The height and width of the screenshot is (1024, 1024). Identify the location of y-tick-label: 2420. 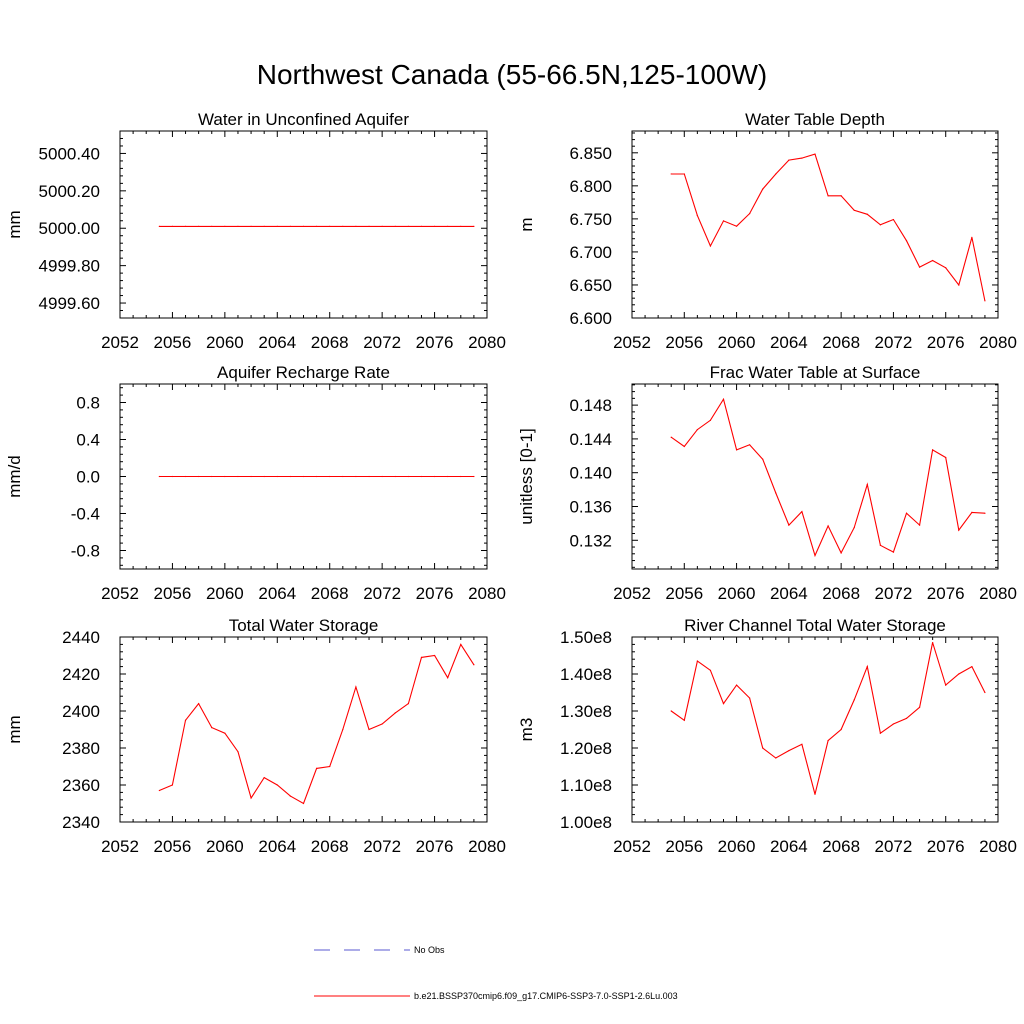
(81, 674).